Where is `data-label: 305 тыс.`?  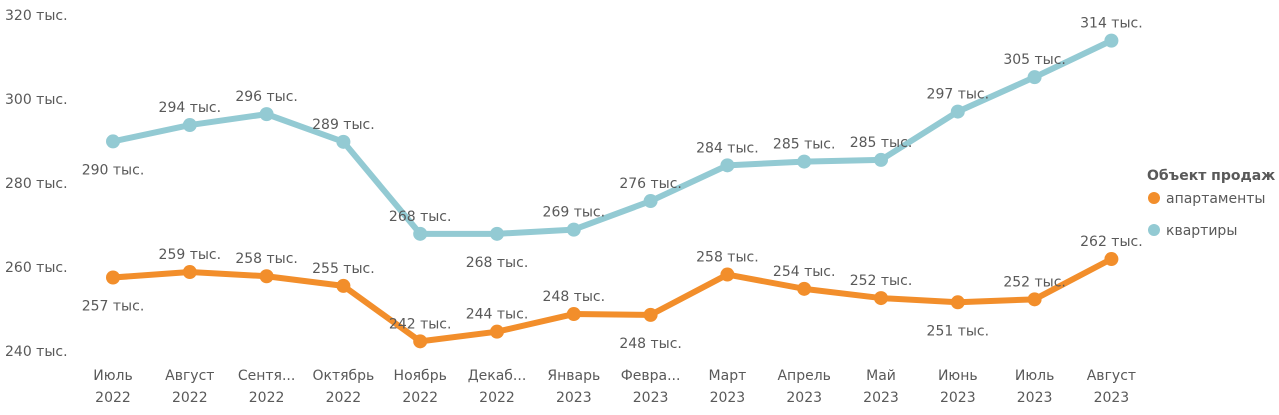 data-label: 305 тыс. is located at coordinates (1034, 60).